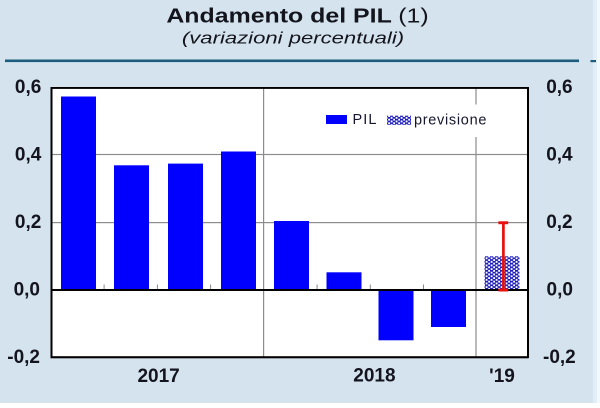 Image resolution: width=600 pixels, height=408 pixels. I want to click on svg-text: Andamento del PIL (1), so click(297, 16).